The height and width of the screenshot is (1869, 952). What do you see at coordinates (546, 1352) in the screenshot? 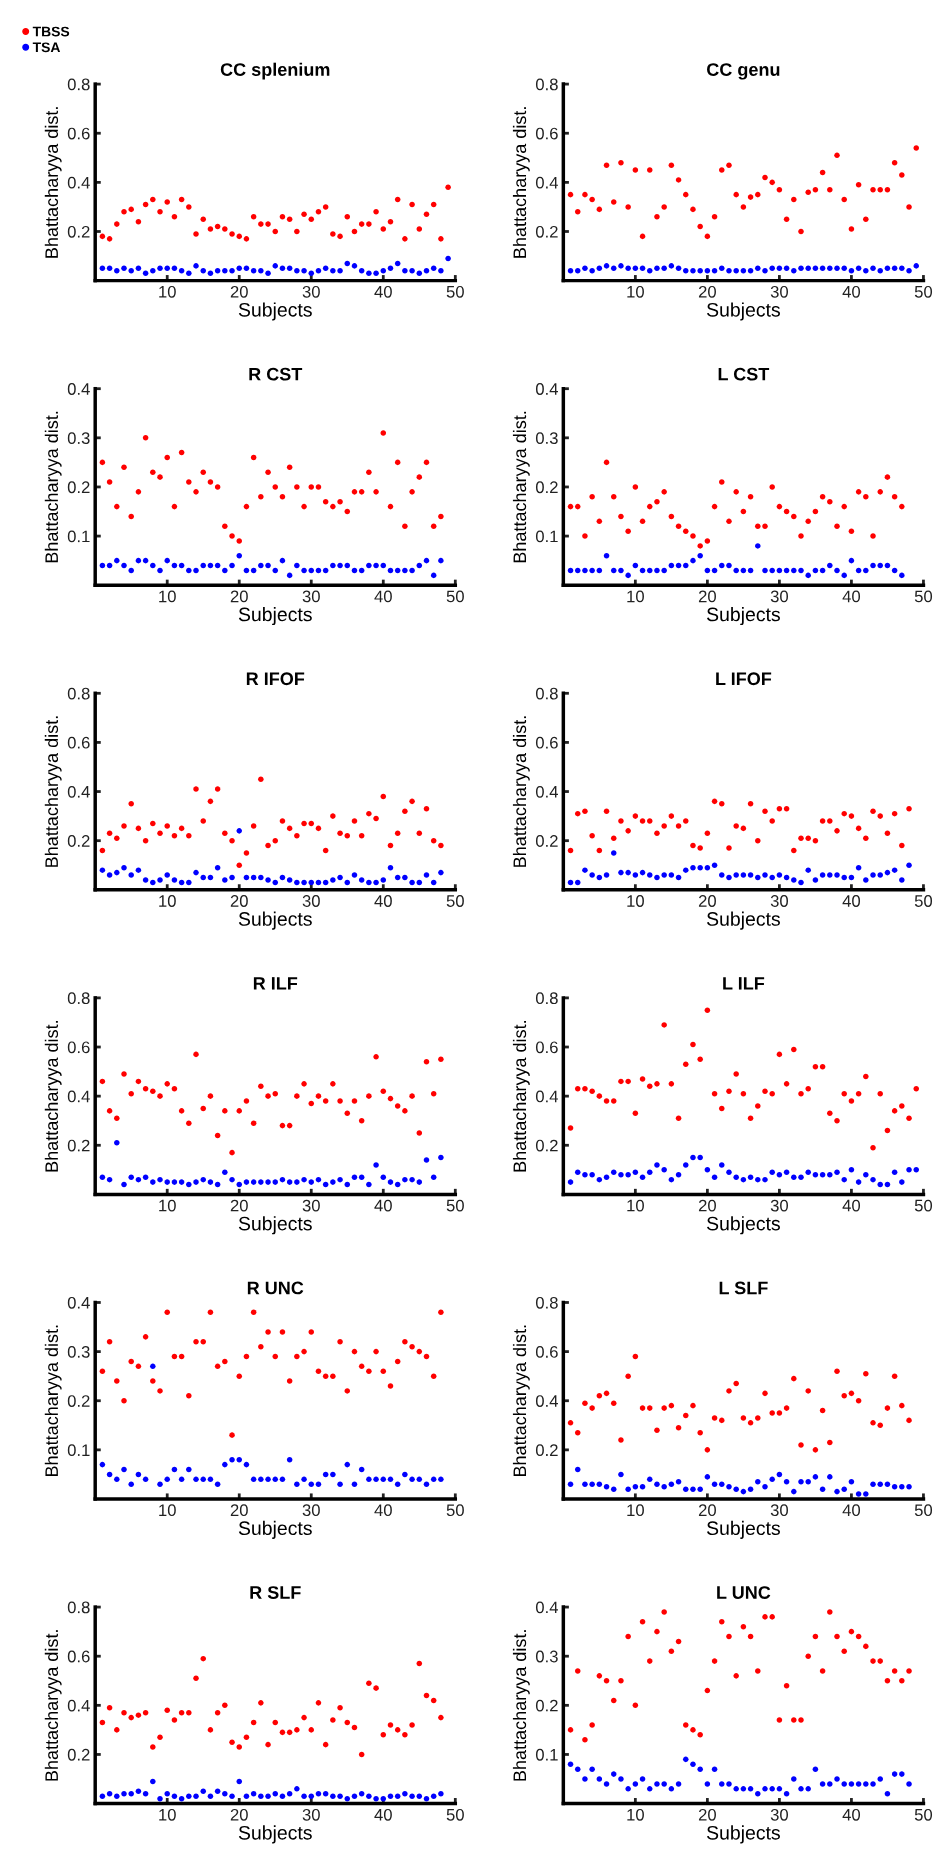
I see `y-tick-label: 0.6` at bounding box center [546, 1352].